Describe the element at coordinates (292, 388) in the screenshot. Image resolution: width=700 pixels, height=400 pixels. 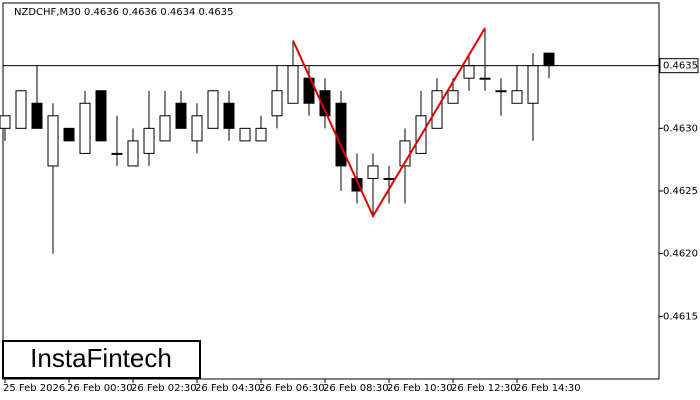
I see `x-tick-label: 26 Feb 06:30` at that location.